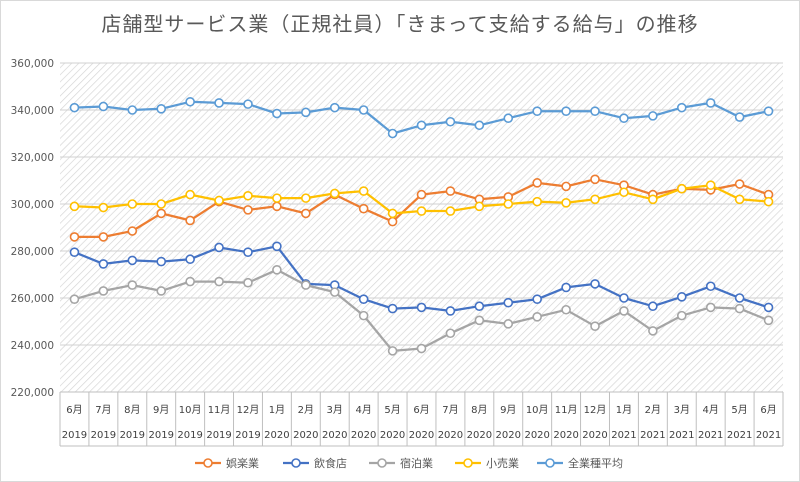 Image resolution: width=800 pixels, height=482 pixels. I want to click on y-tick-label: 260,000, so click(32, 299).